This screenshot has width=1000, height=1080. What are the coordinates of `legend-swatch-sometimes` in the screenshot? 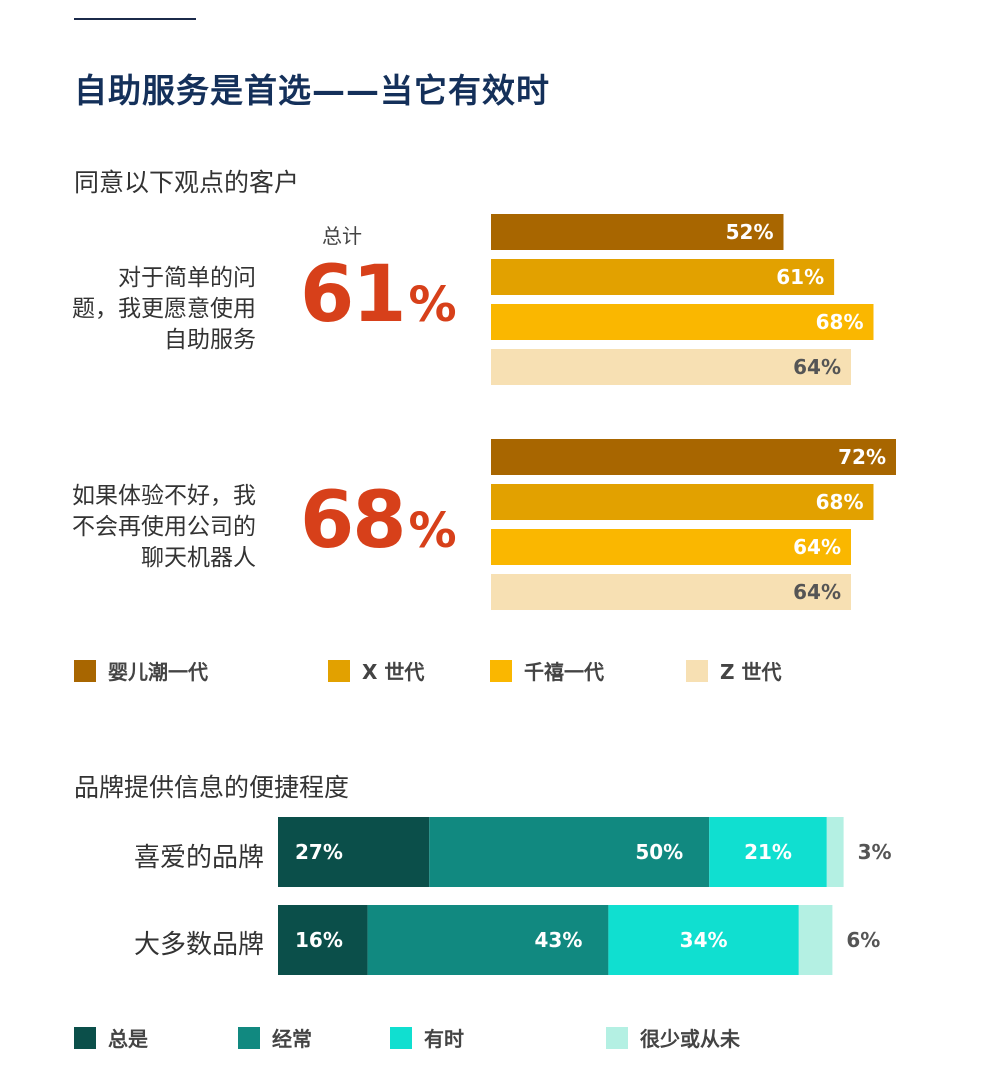 It's located at (401, 1037).